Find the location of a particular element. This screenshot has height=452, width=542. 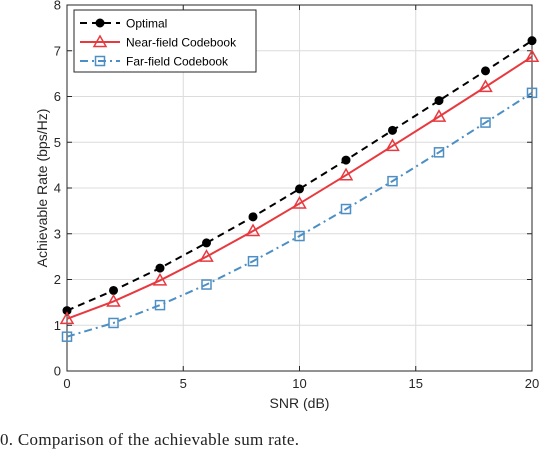

legend-marker-near-field is located at coordinates (100, 41).